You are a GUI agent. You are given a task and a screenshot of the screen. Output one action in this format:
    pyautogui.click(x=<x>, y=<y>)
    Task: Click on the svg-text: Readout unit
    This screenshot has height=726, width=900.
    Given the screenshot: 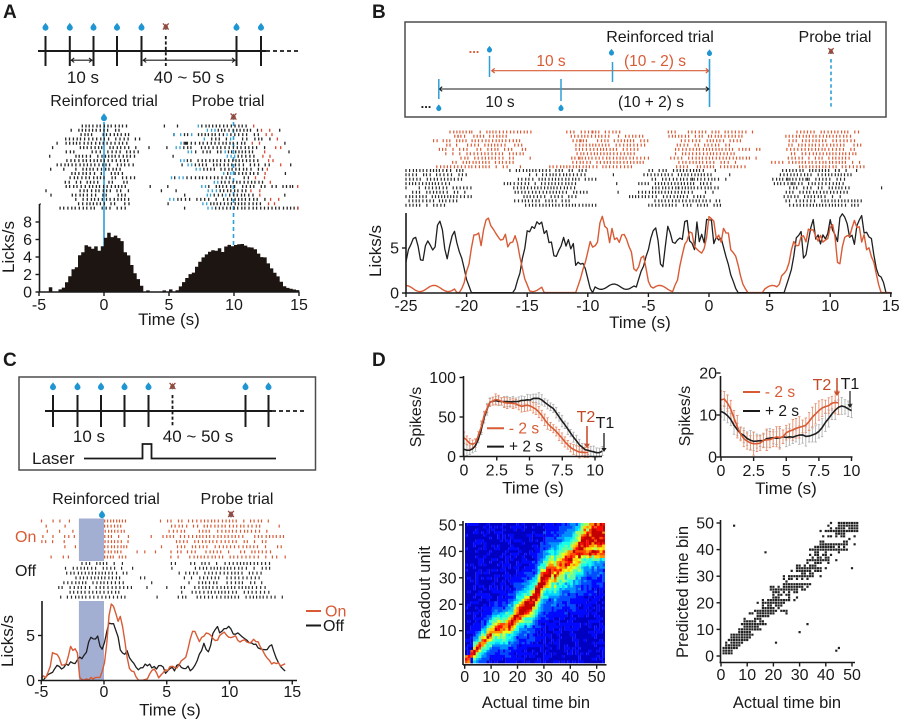 What is the action you would take?
    pyautogui.click(x=425, y=593)
    